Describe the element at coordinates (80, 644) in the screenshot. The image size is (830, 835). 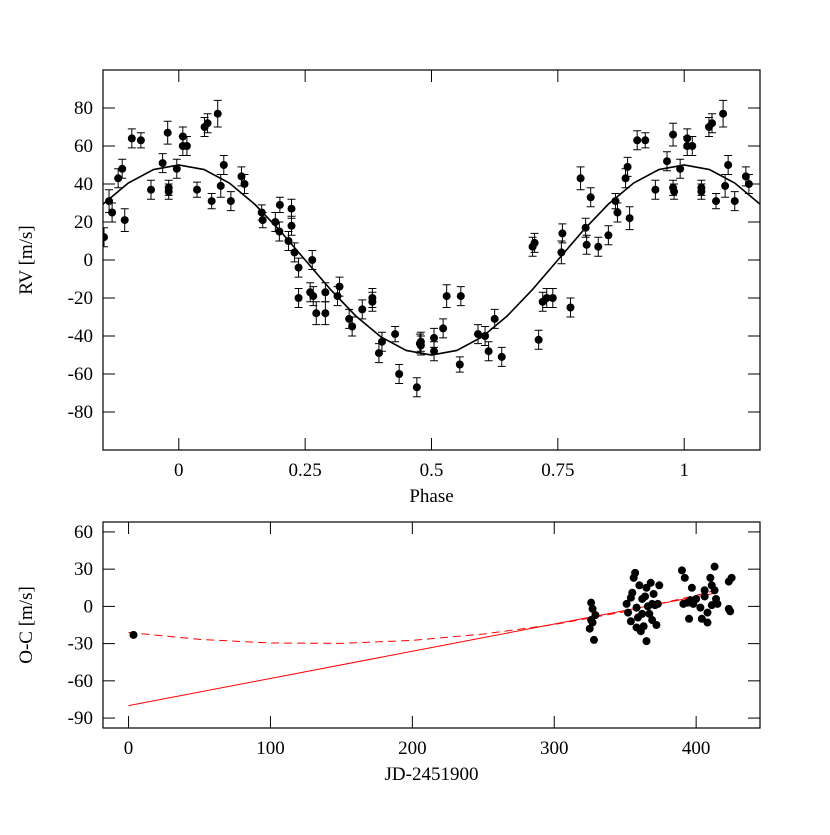
I see `y-tick-label: -30` at that location.